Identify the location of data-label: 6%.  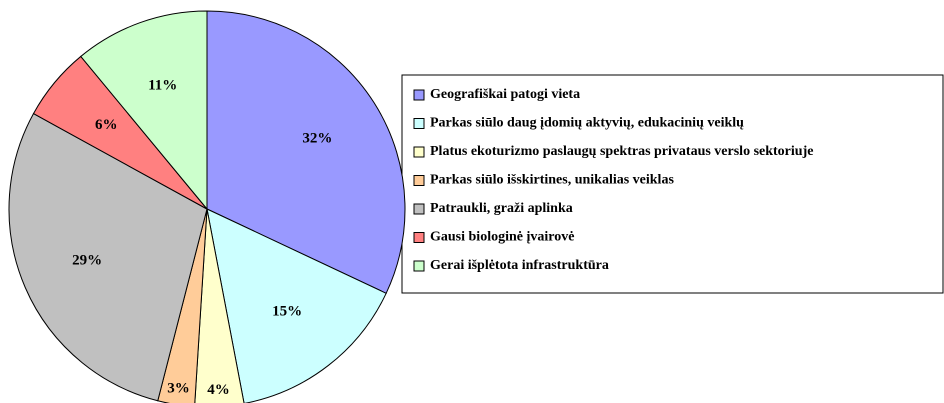
(106, 125).